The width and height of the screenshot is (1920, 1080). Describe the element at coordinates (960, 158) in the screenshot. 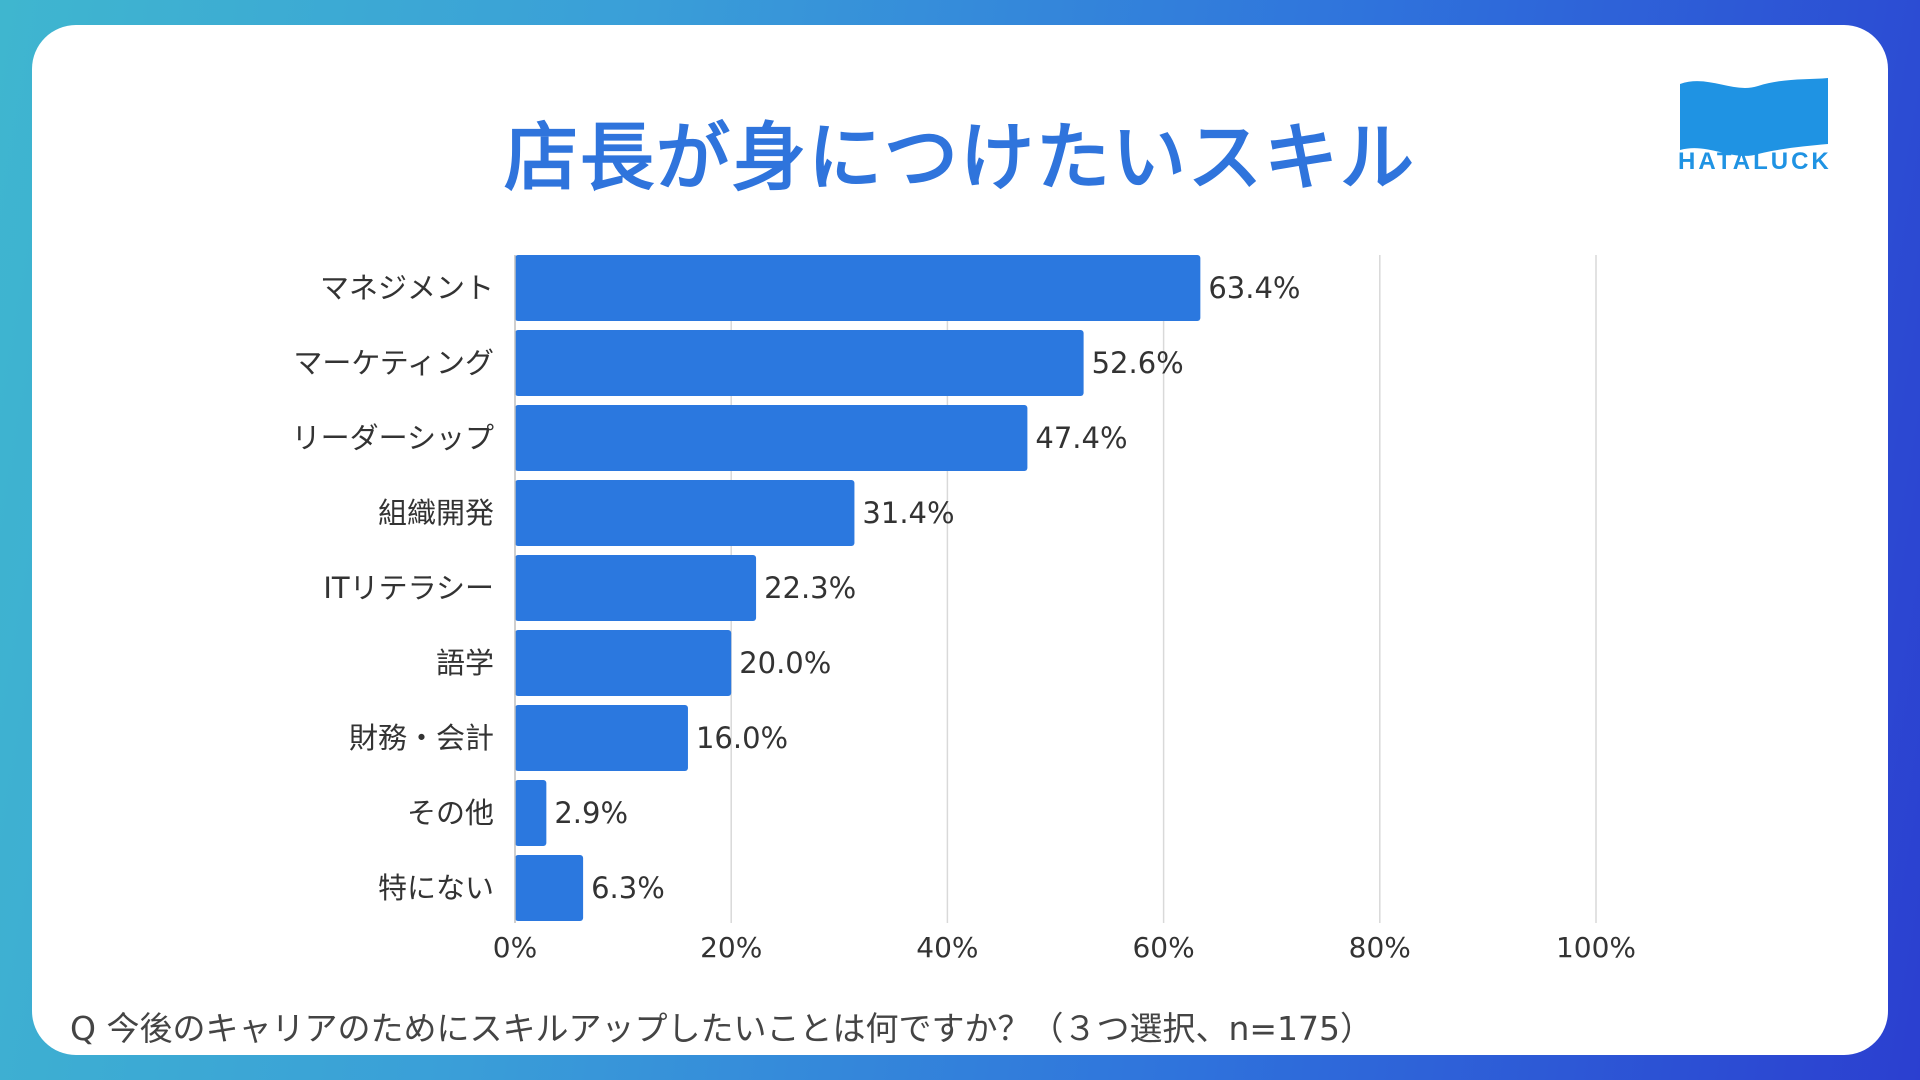

I see `chart-title: 店長が身につけたいスキル` at that location.